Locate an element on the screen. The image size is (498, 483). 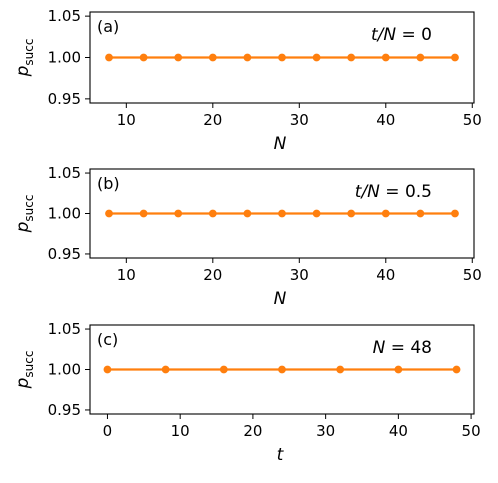
x-tick-label: 0 is located at coordinates (108, 431).